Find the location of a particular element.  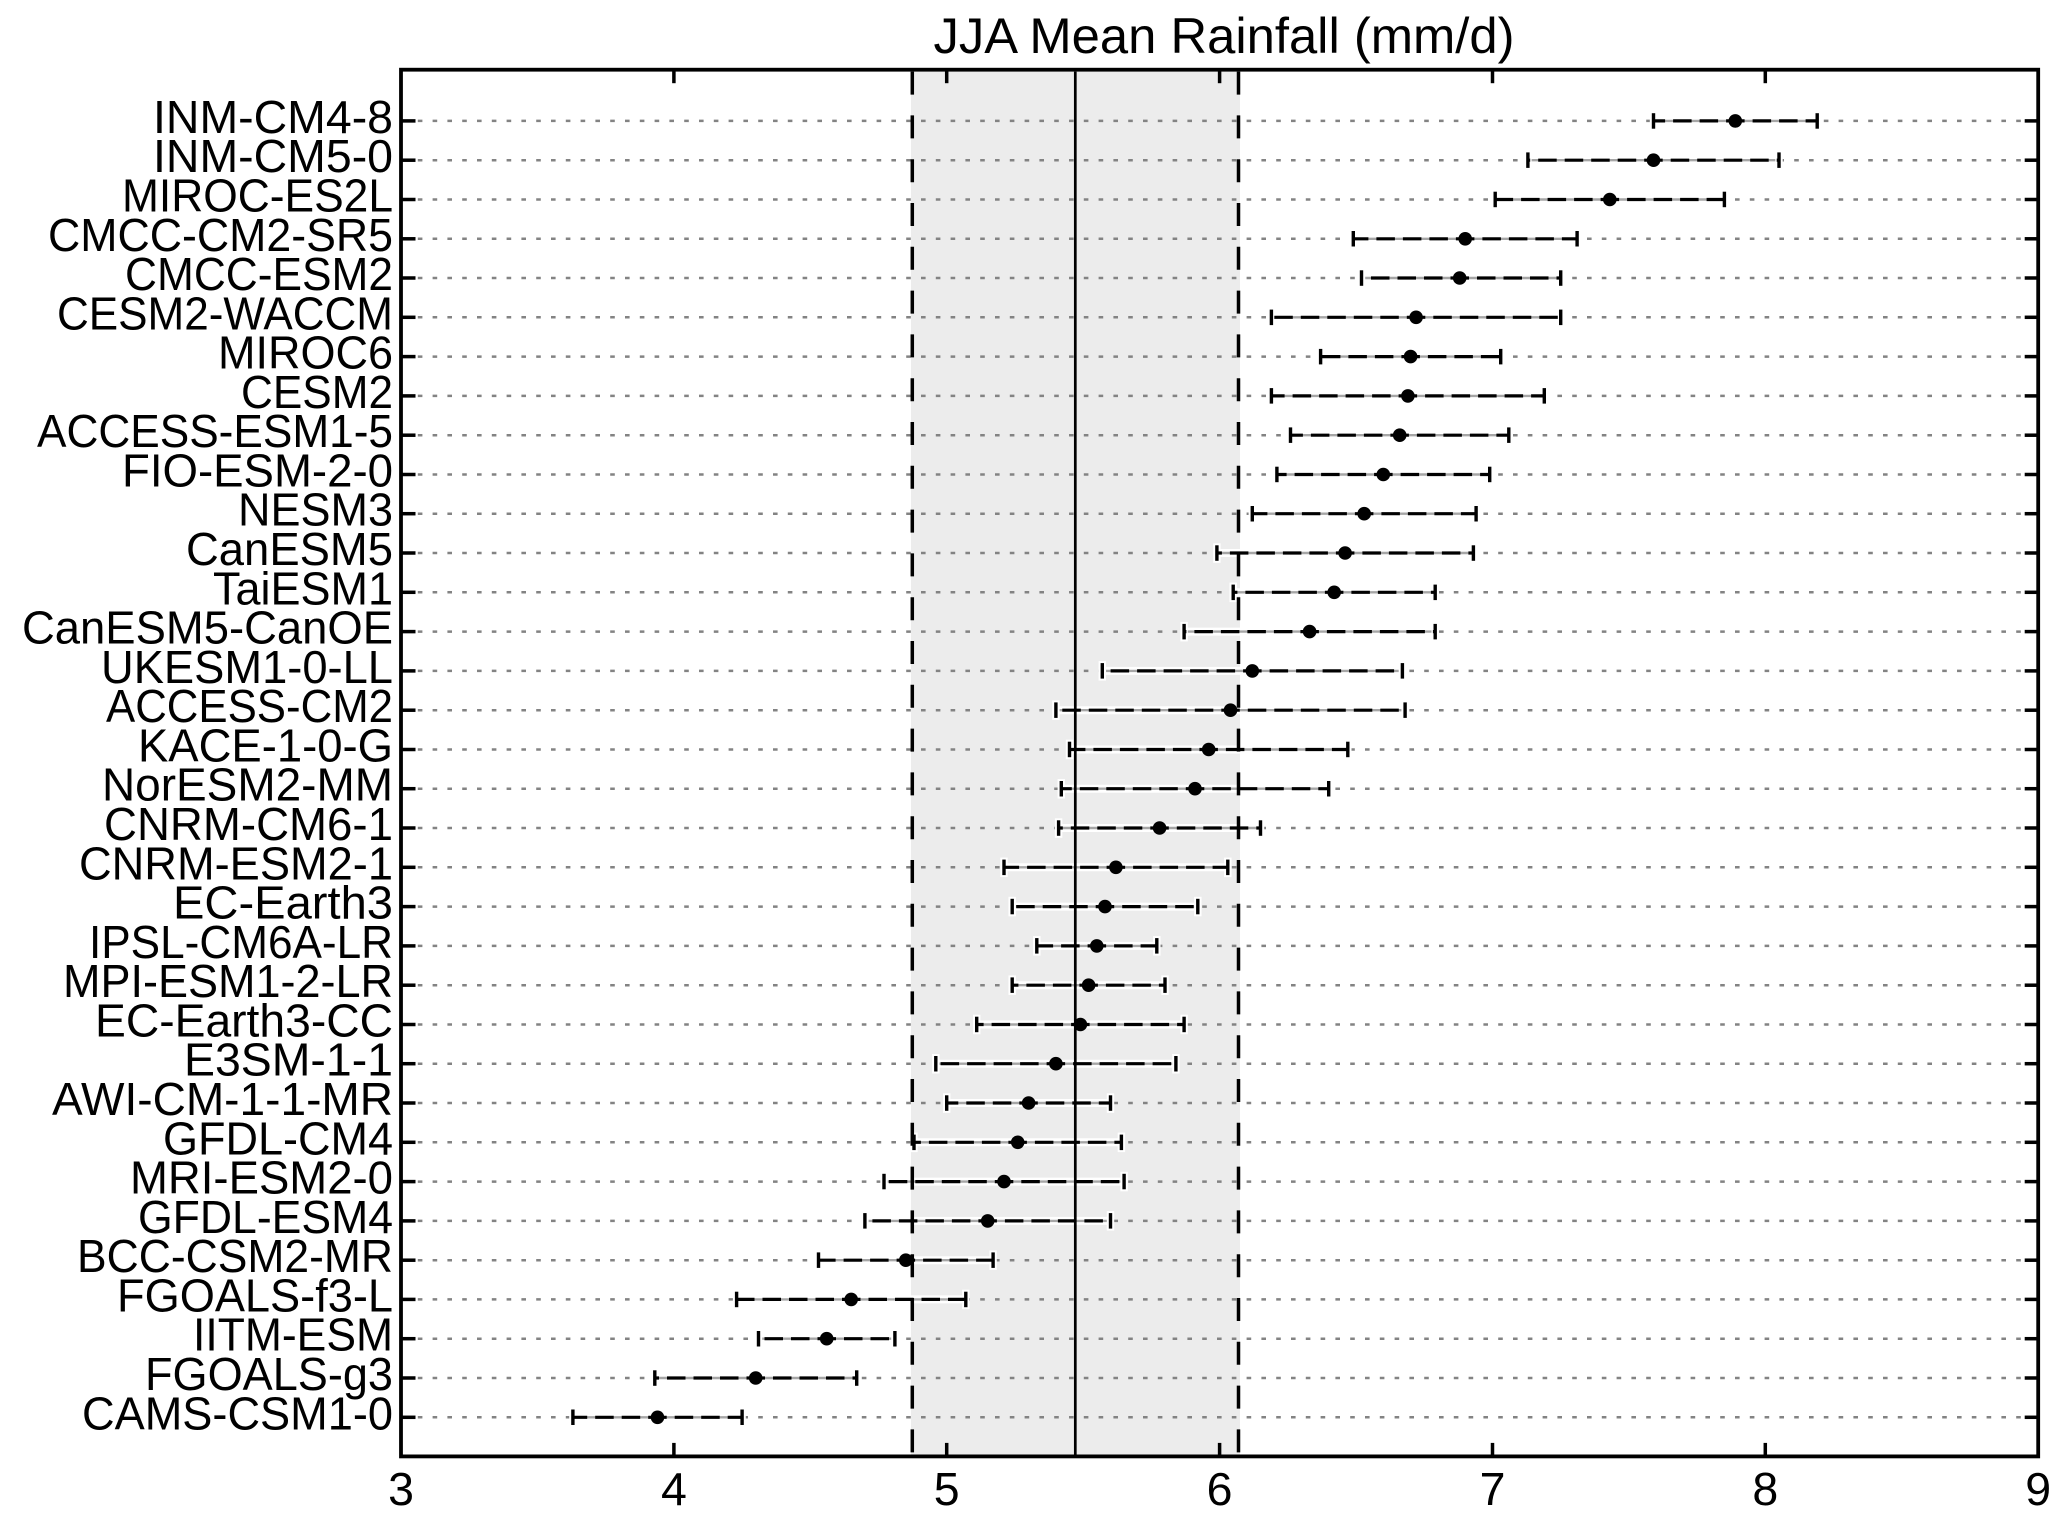

svg-text: IPSL-CM6A-LR is located at coordinates (241, 942).